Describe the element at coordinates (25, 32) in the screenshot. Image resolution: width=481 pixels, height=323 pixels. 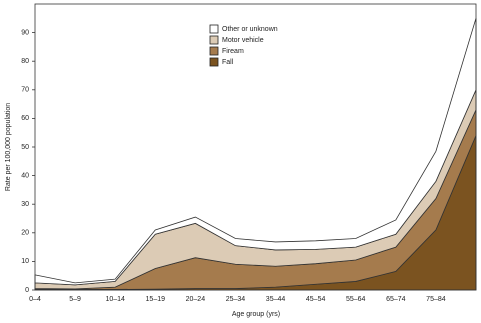
I see `y-tick-label: 90` at that location.